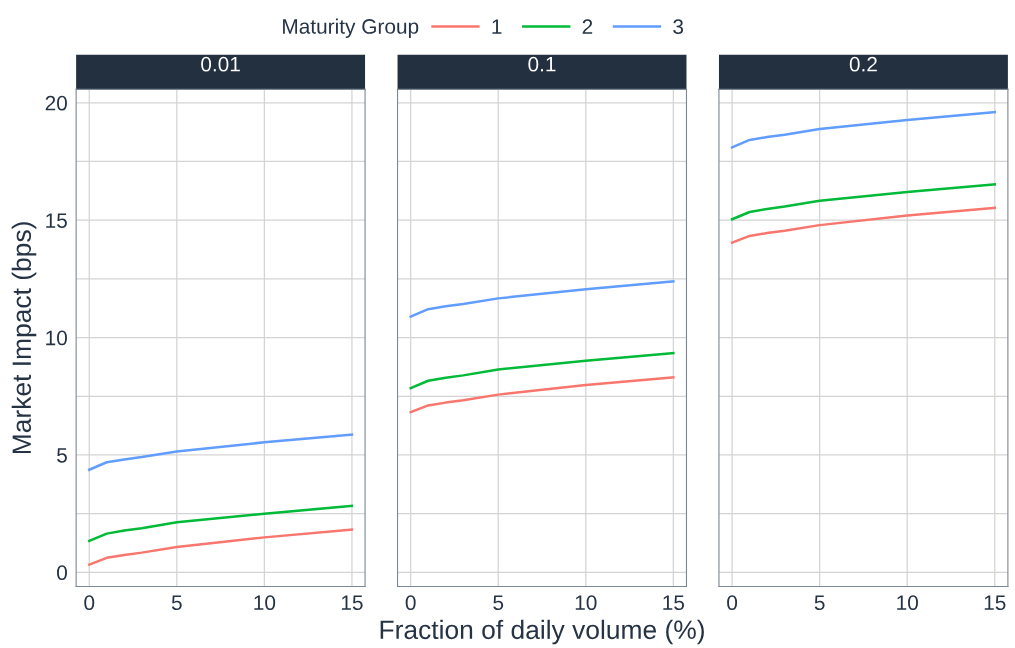  What do you see at coordinates (542, 632) in the screenshot?
I see `x-axis-title: Fraction of daily volume (%)` at bounding box center [542, 632].